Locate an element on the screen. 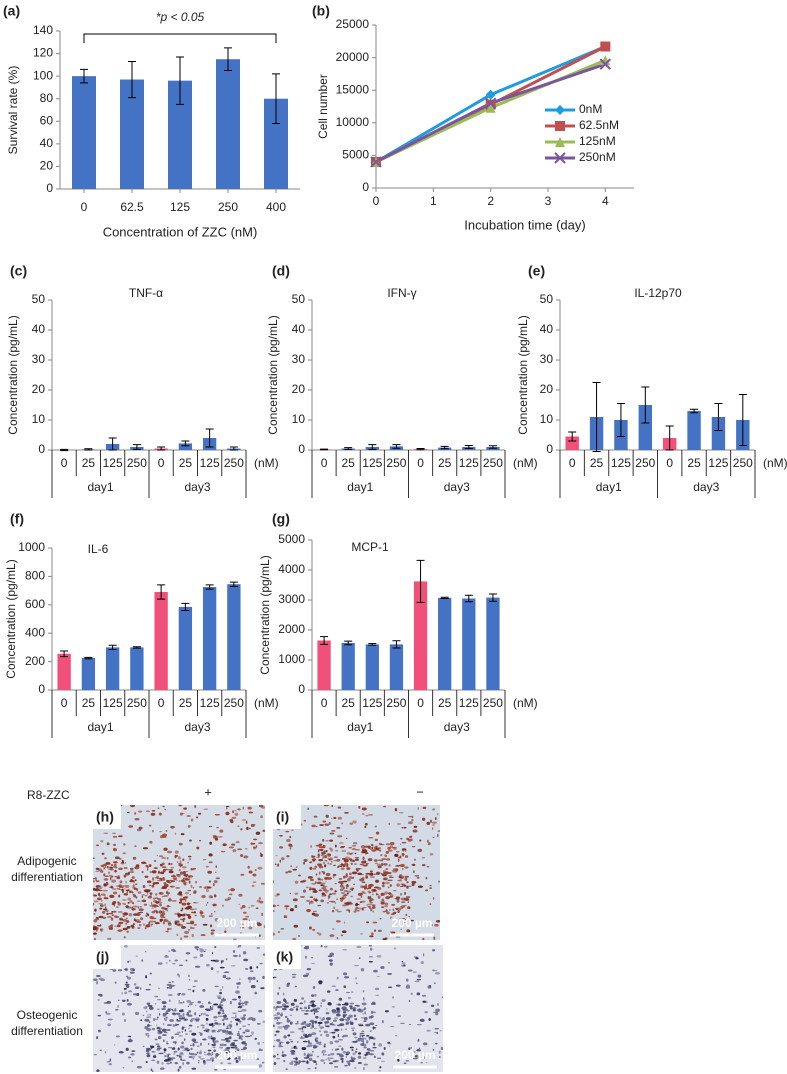 This screenshot has width=787, height=1074. panel-label: (j) is located at coordinates (102, 957).